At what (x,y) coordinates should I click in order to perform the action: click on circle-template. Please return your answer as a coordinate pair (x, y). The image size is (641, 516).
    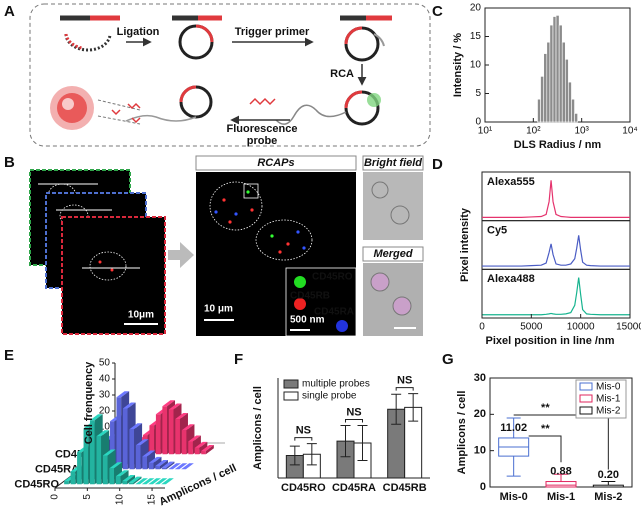
    Looking at the image, I should click on (204, 33).